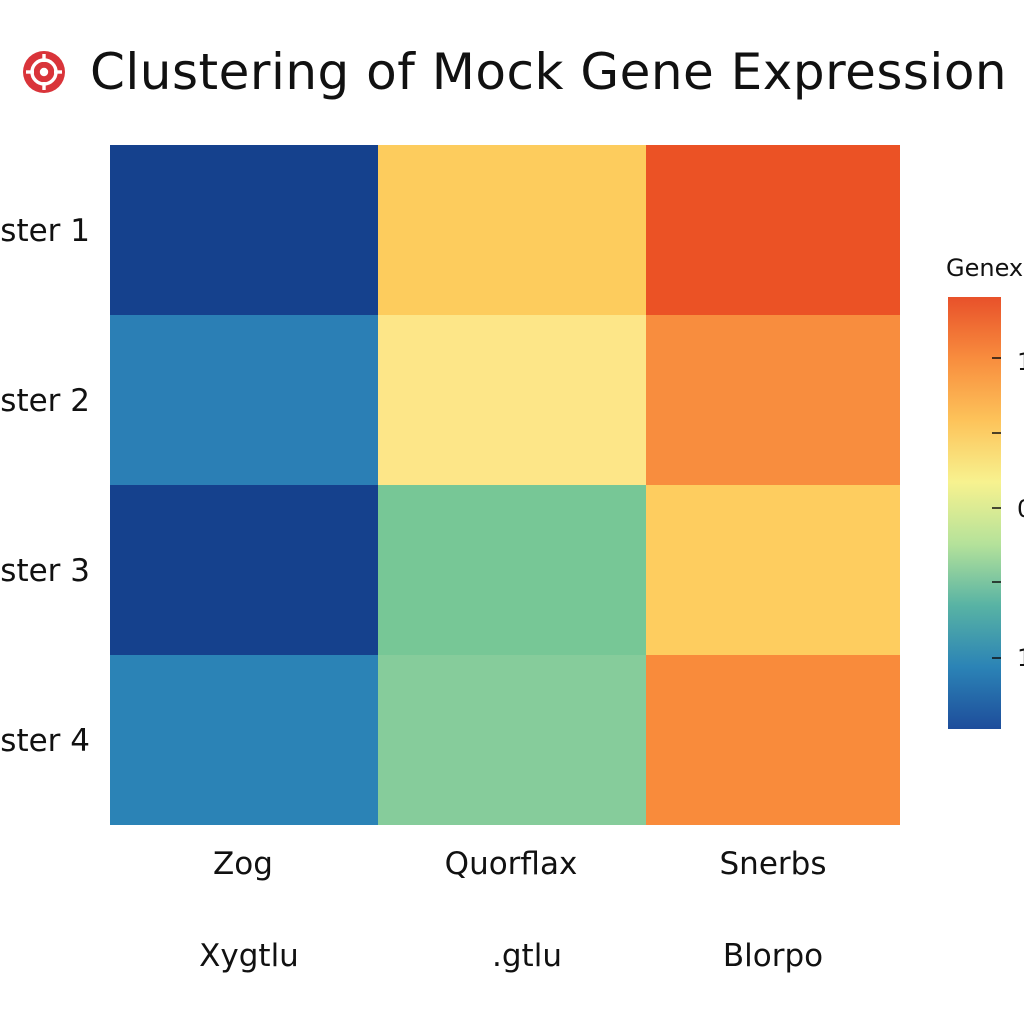 Image resolution: width=1024 pixels, height=1024 pixels. I want to click on row-label: ster 2, so click(45, 401).